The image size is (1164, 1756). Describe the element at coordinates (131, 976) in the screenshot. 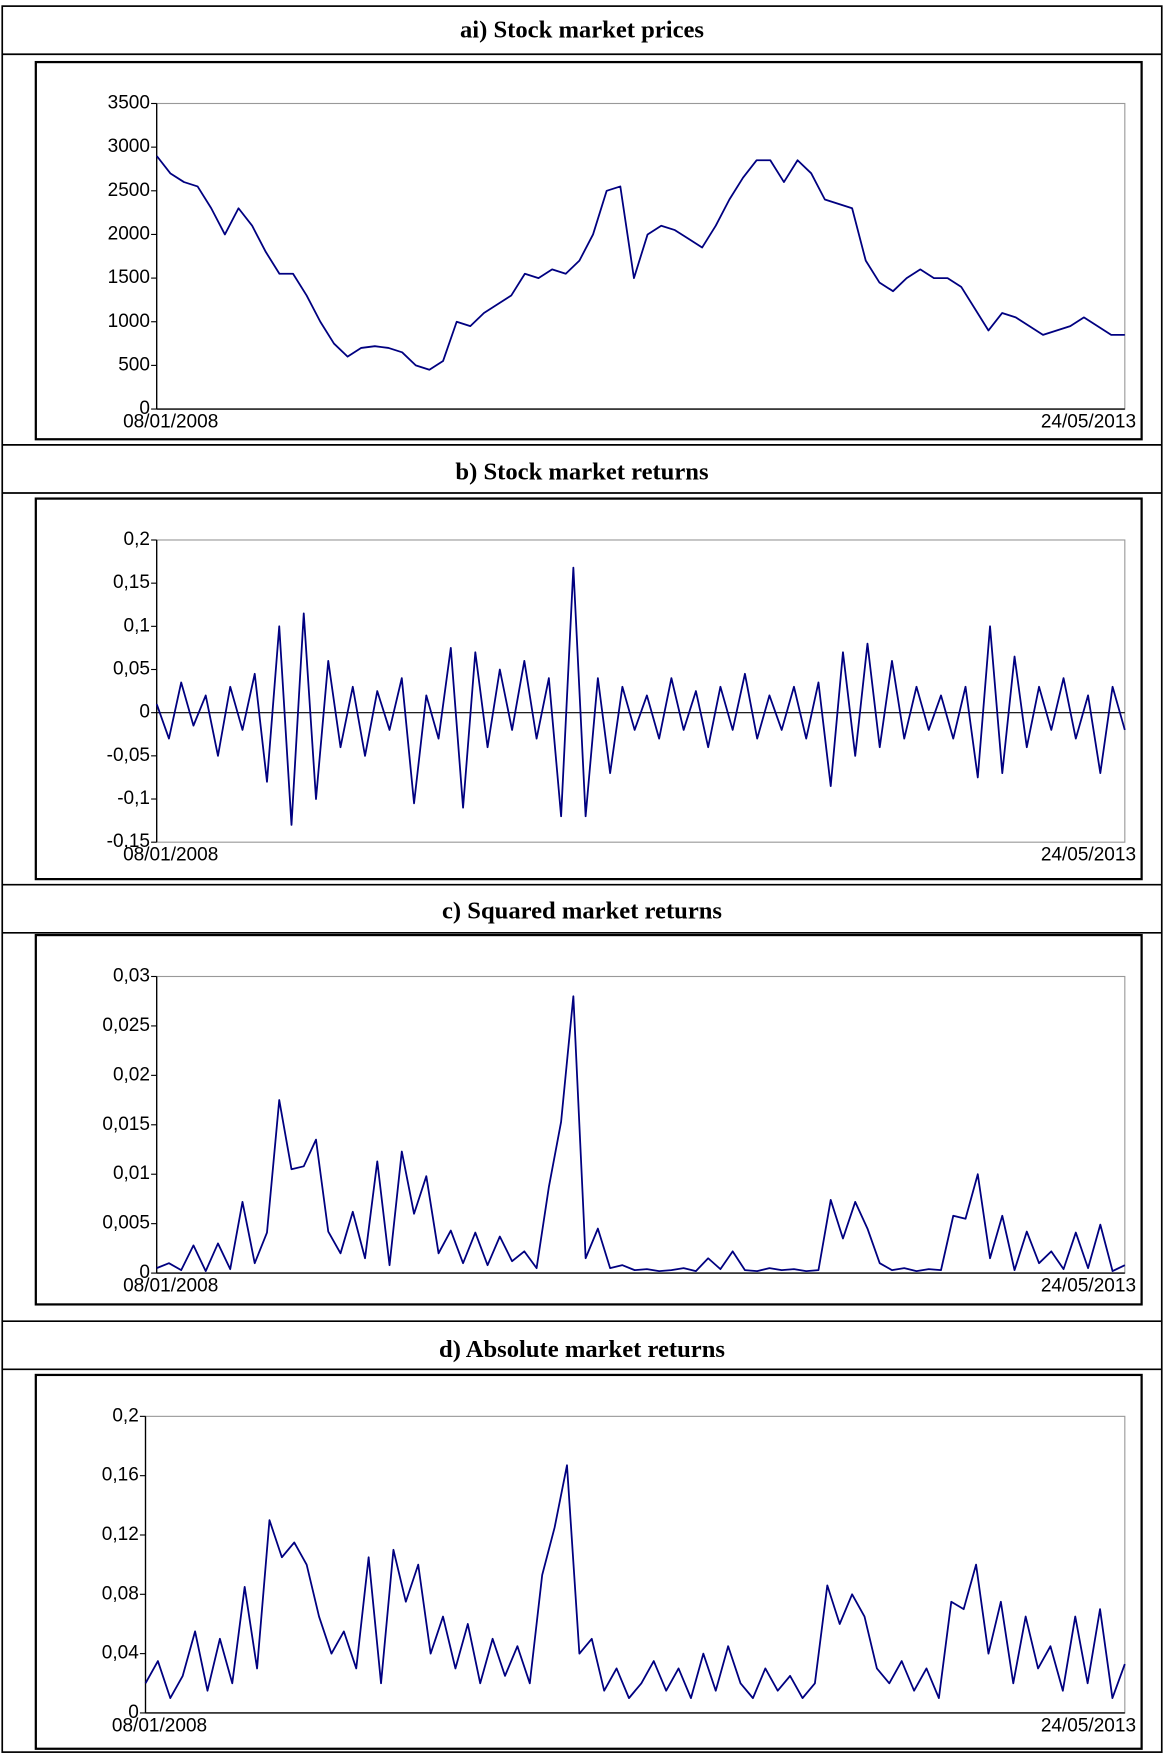

I see `y-tick-label: 0,03` at that location.